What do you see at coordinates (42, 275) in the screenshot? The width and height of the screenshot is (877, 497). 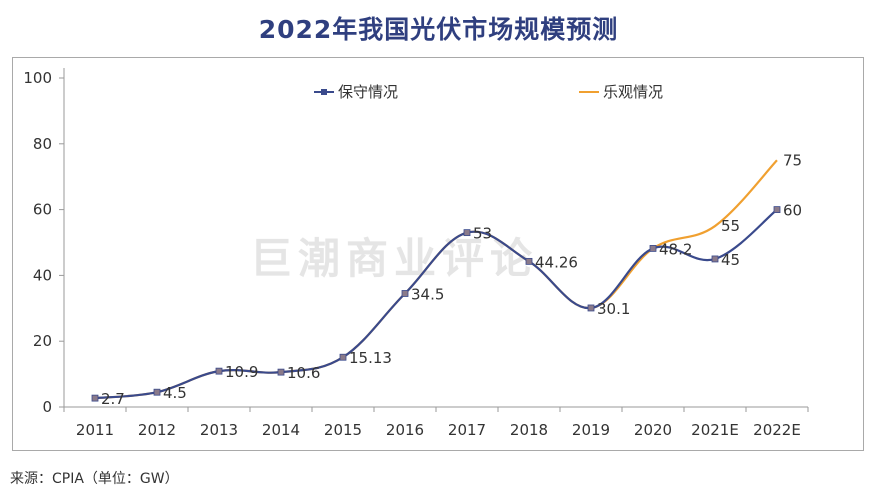 I see `y-tick-label: 40` at bounding box center [42, 275].